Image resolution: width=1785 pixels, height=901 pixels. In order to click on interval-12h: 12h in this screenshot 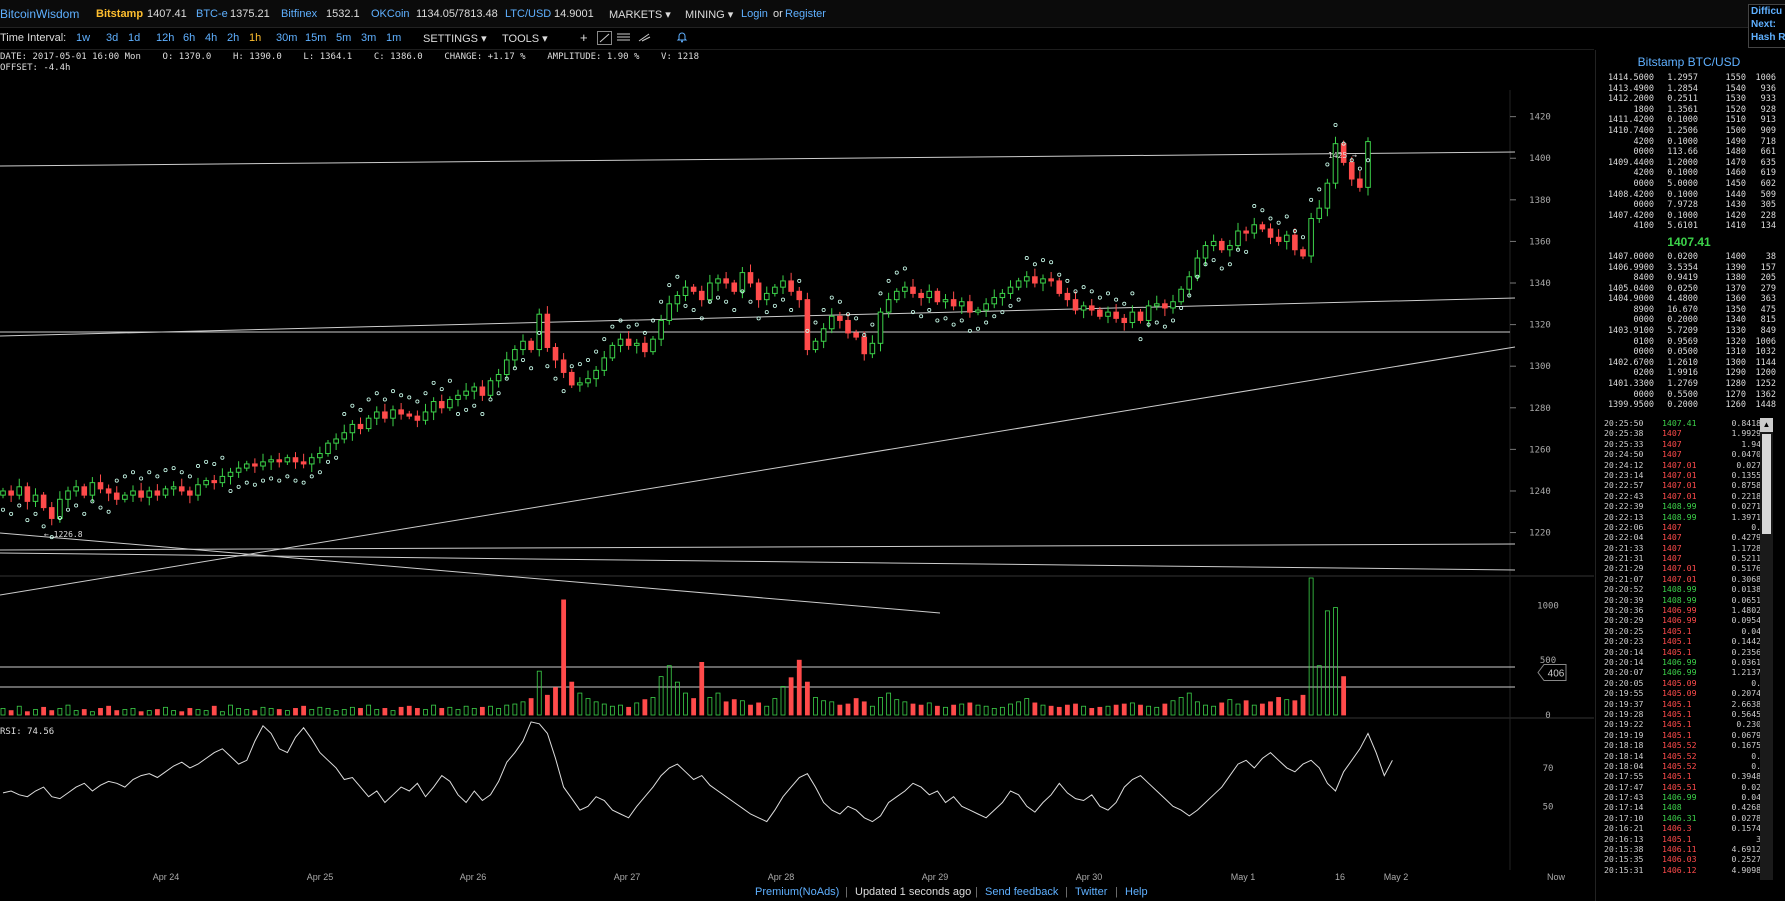, I will do `click(165, 38)`.